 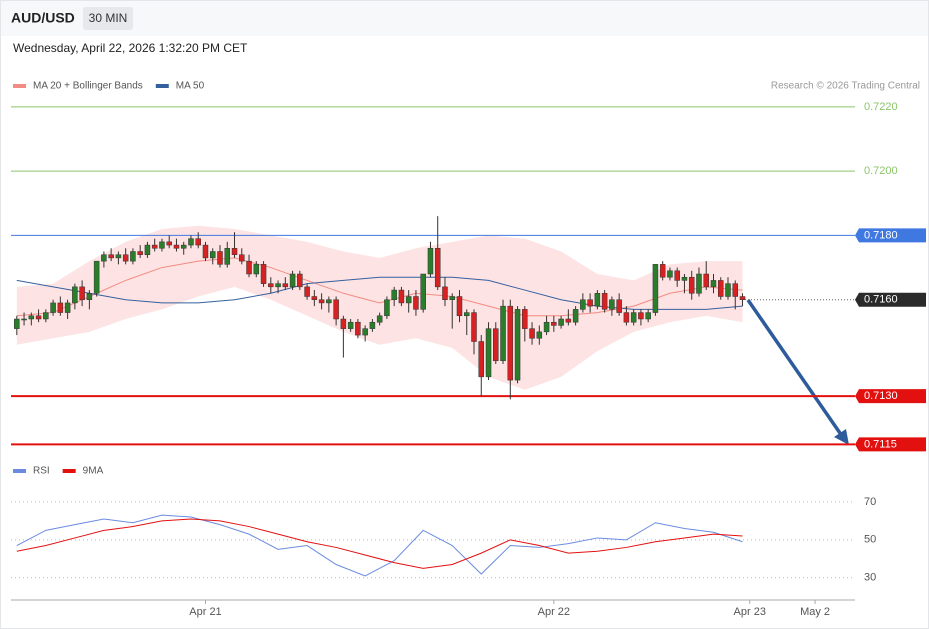 What do you see at coordinates (205, 612) in the screenshot?
I see `x-tick-label: Apr 21` at bounding box center [205, 612].